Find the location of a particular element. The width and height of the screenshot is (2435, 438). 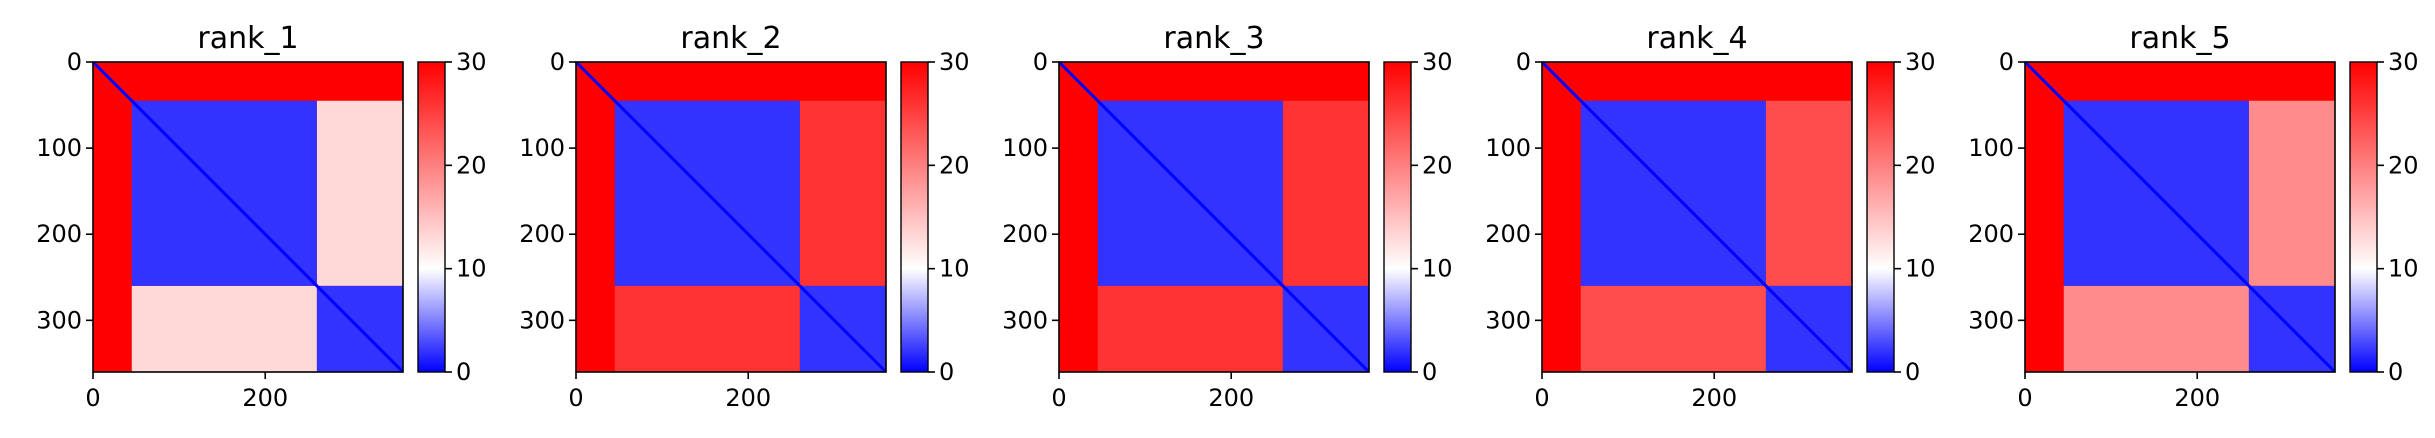

panel-title: rank_3 is located at coordinates (1213, 38).